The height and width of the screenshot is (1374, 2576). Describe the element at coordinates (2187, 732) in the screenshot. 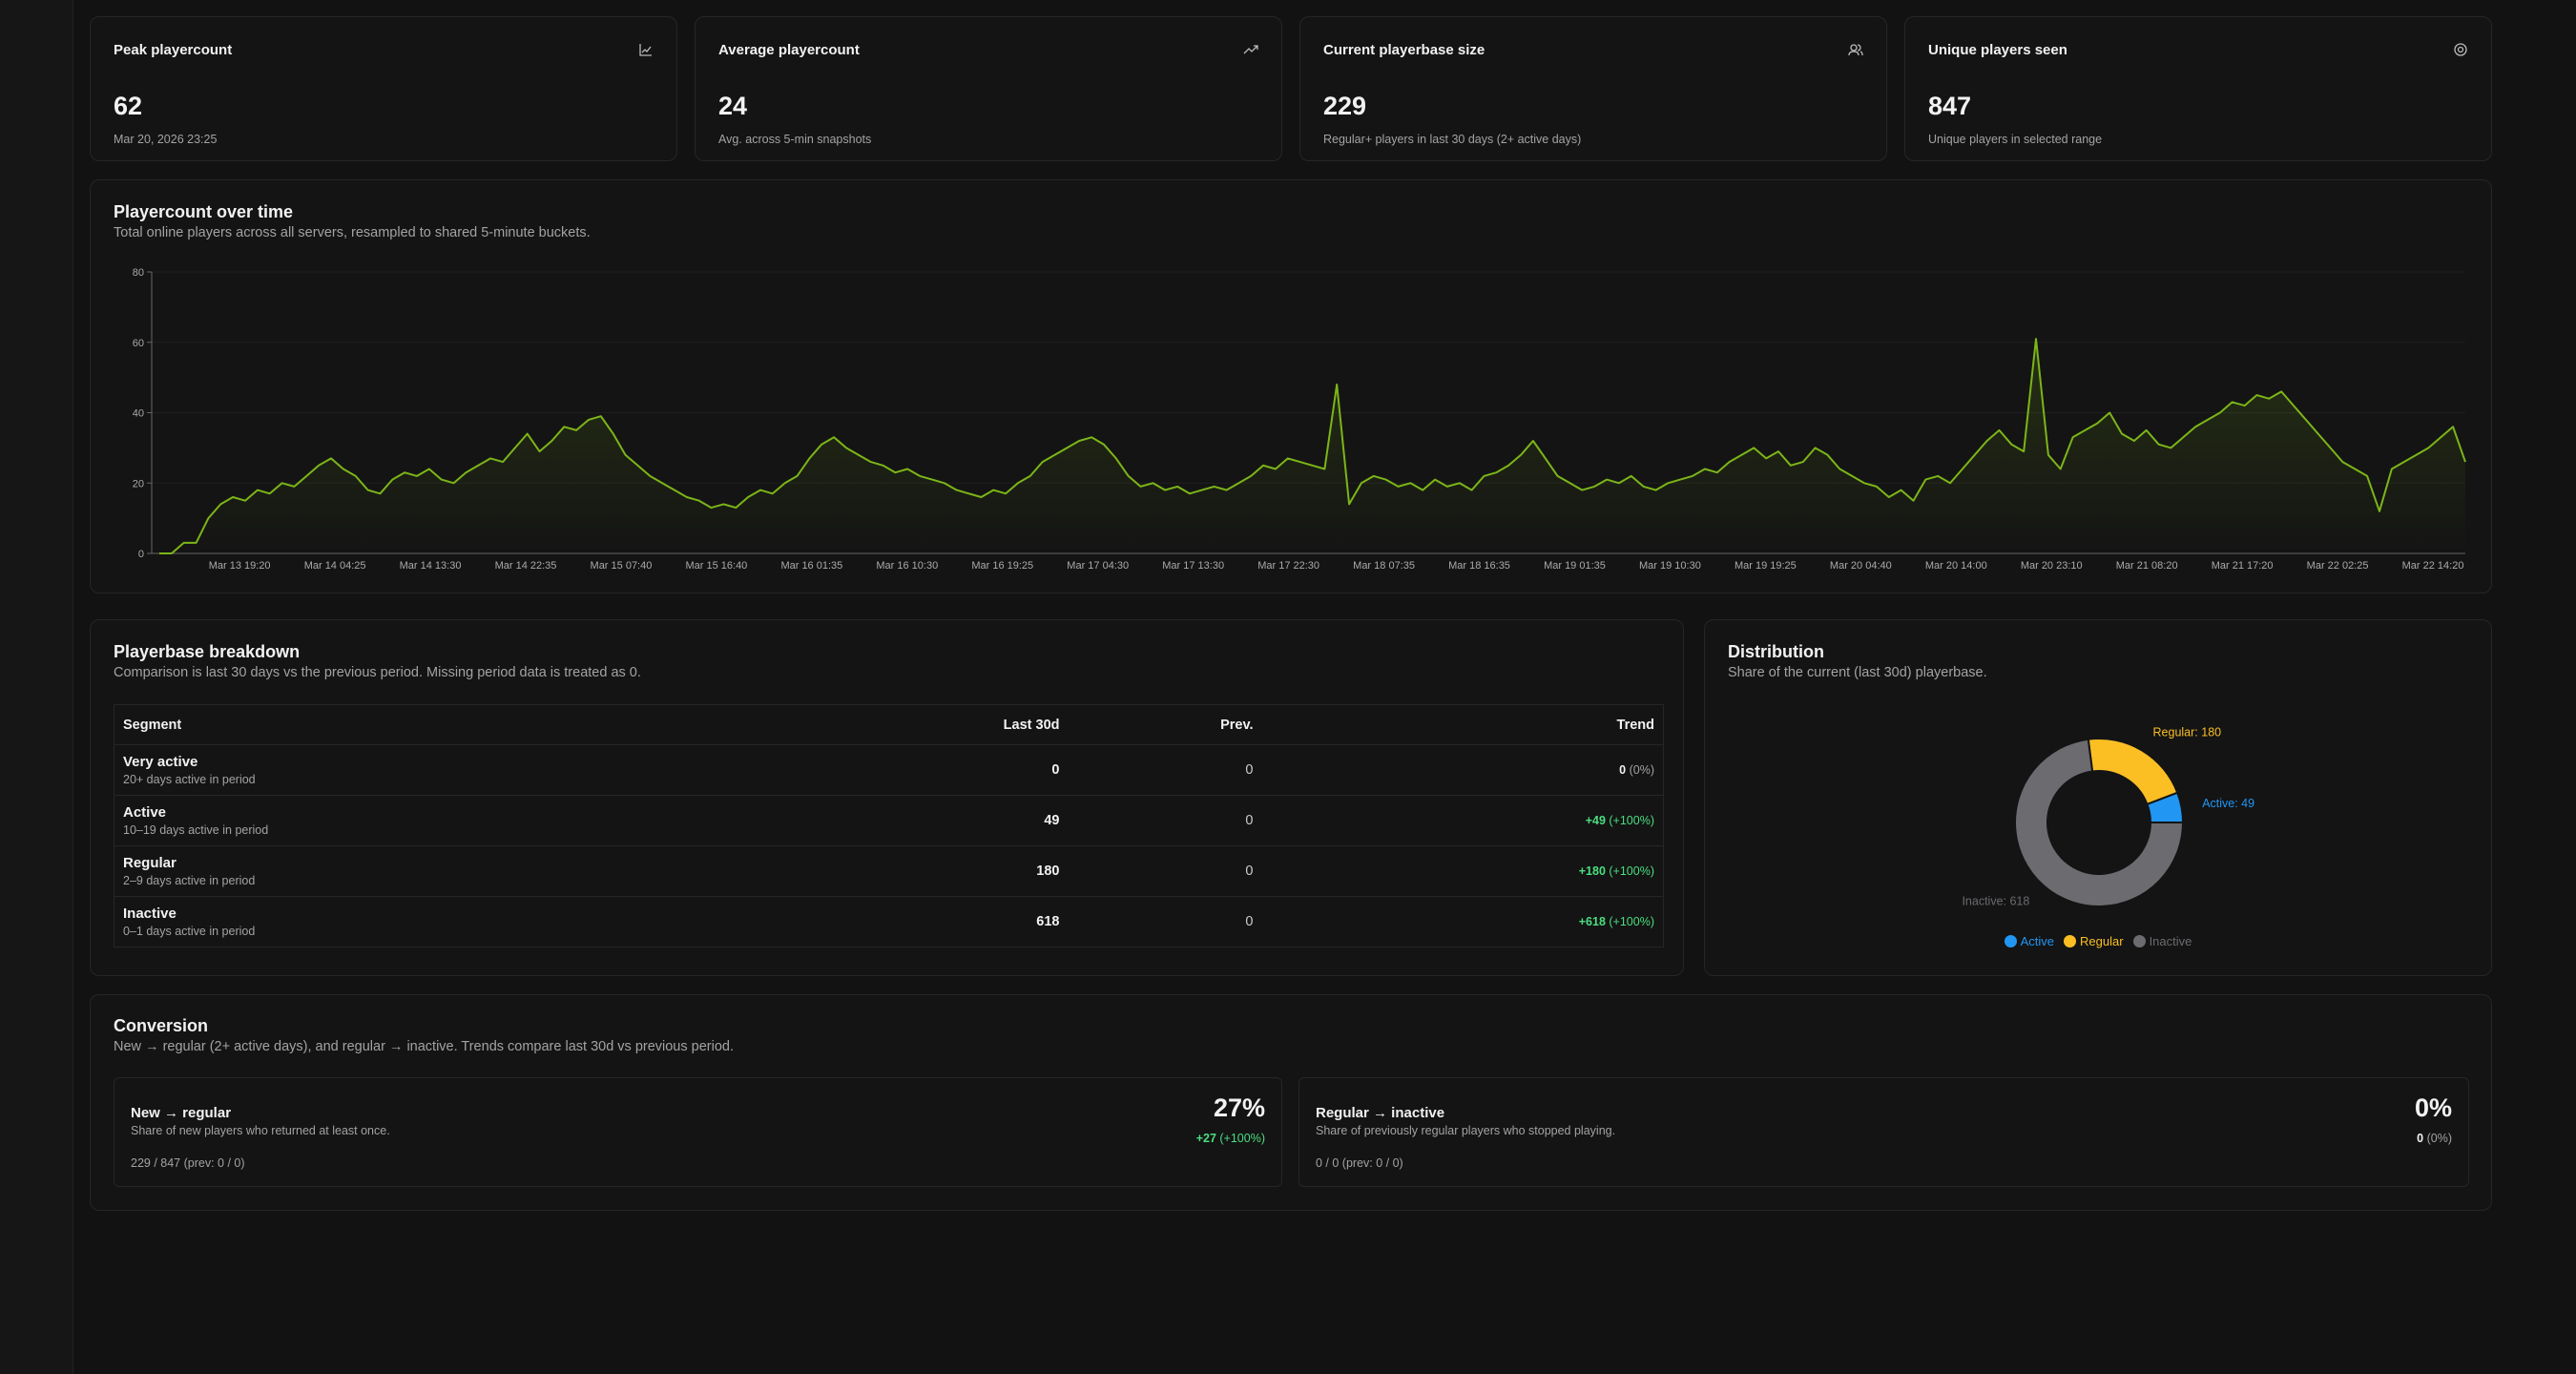

I see `donut-label: Regular: 180` at that location.